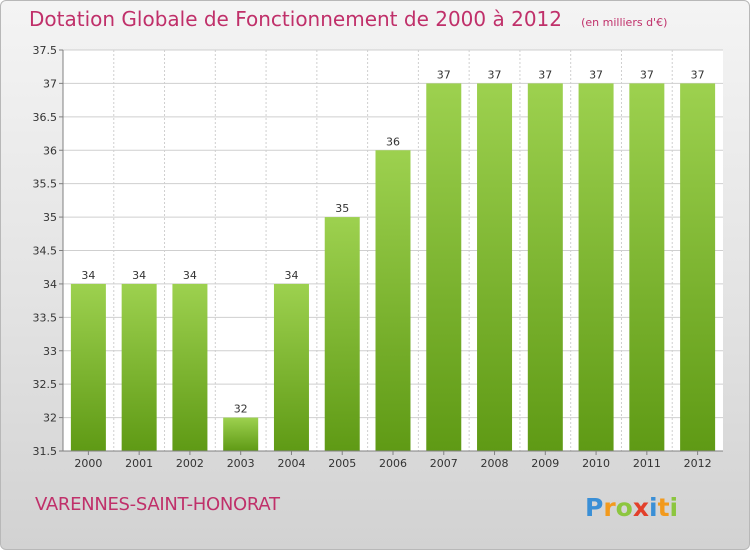 The image size is (750, 550). I want to click on y-tick-label: 34.5, so click(45, 251).